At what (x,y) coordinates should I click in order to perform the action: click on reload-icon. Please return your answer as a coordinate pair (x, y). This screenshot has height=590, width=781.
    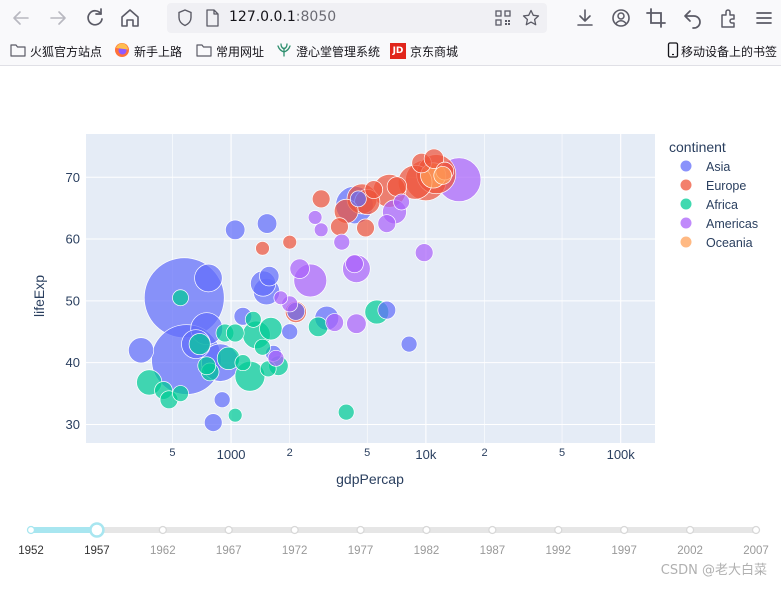
    Looking at the image, I should click on (95, 18).